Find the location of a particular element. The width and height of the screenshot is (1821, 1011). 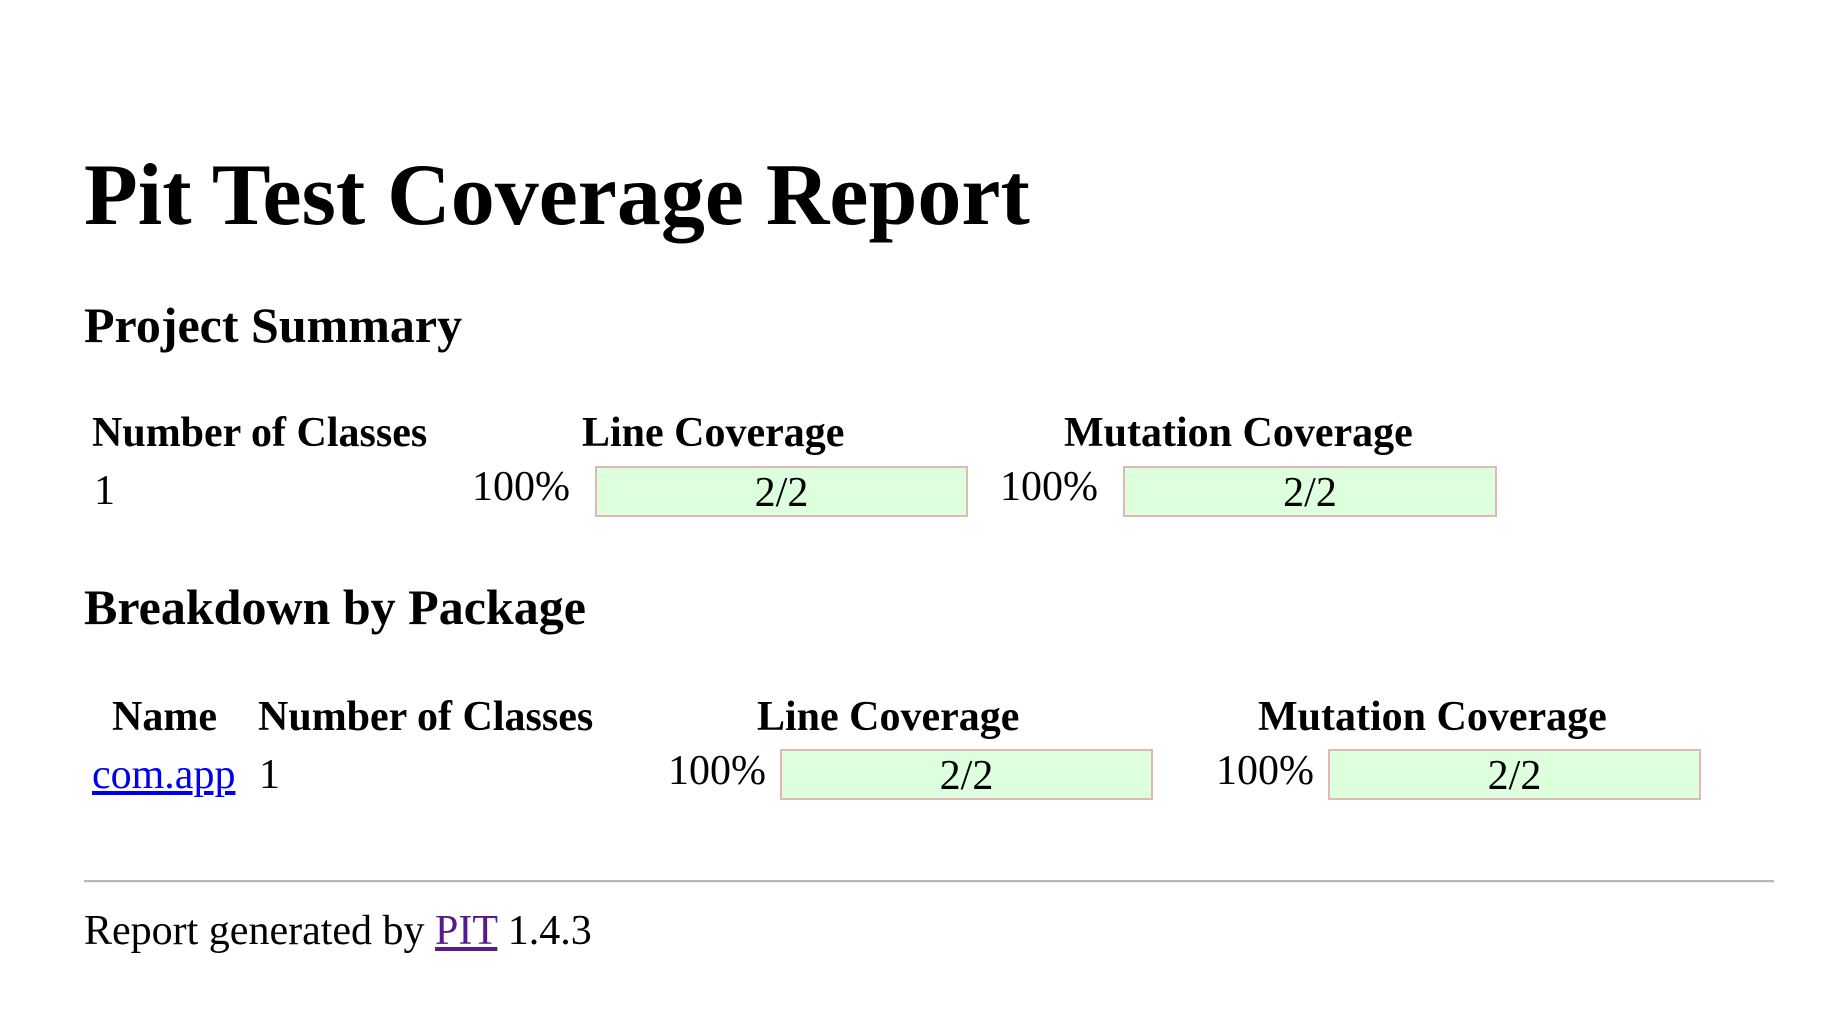

breakdown-header-mutation-coverage: Mutation Coverage is located at coordinates (1432, 717).